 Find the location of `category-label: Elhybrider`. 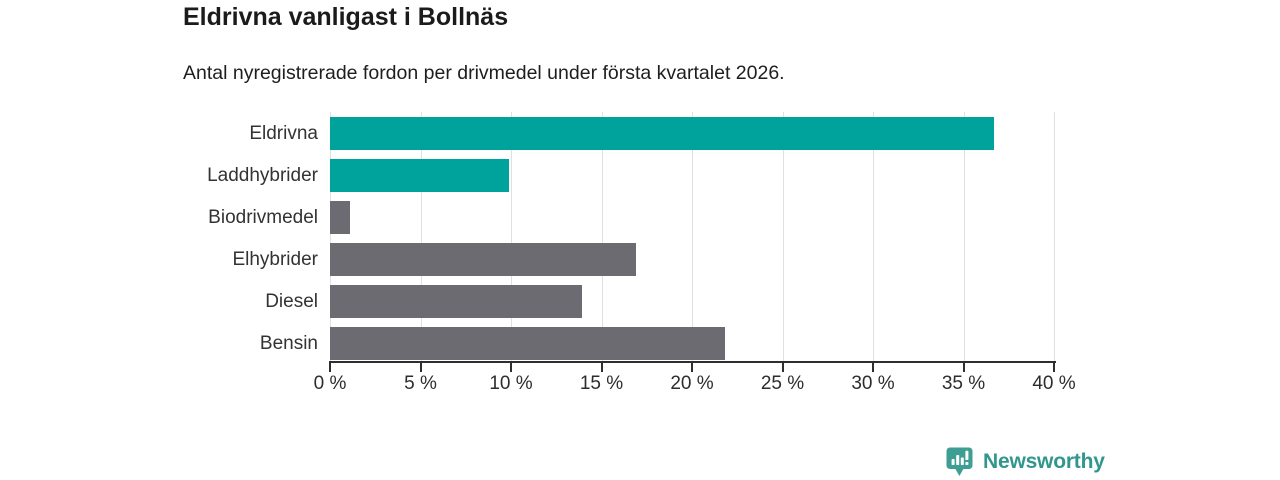

category-label: Elhybrider is located at coordinates (275, 259).